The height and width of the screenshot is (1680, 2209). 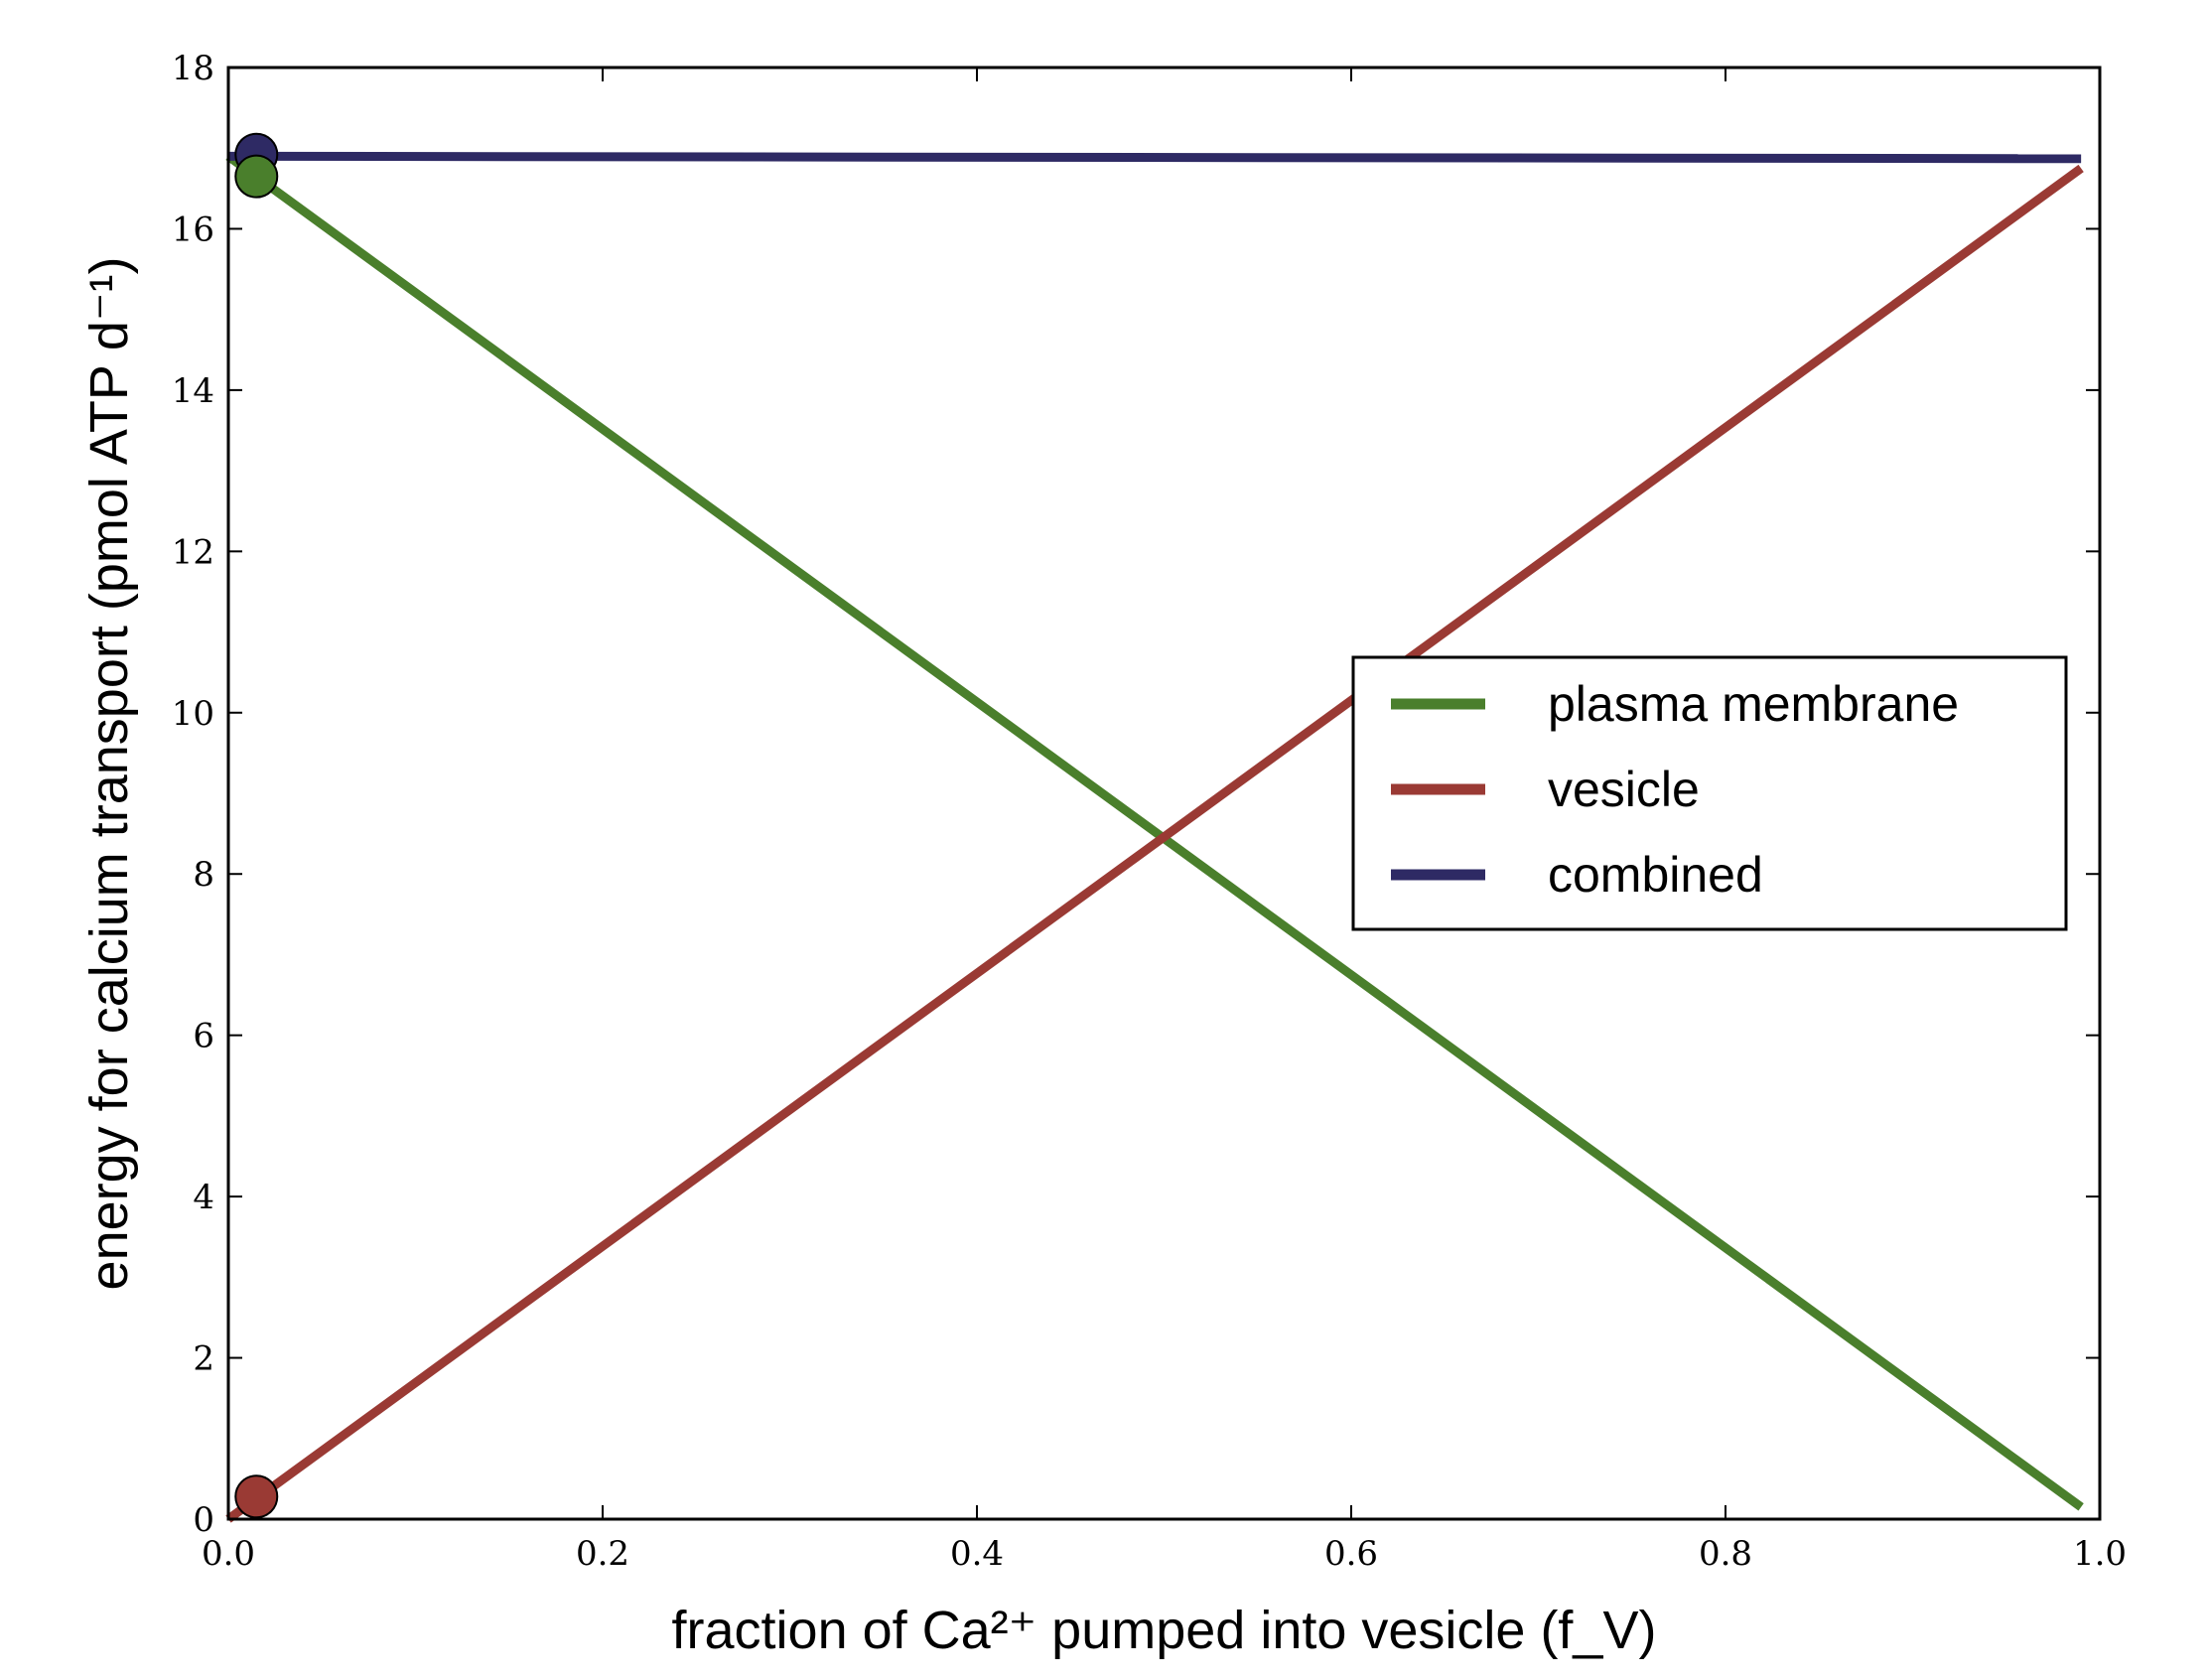 What do you see at coordinates (204, 1197) in the screenshot?
I see `y-tick-label: 4` at bounding box center [204, 1197].